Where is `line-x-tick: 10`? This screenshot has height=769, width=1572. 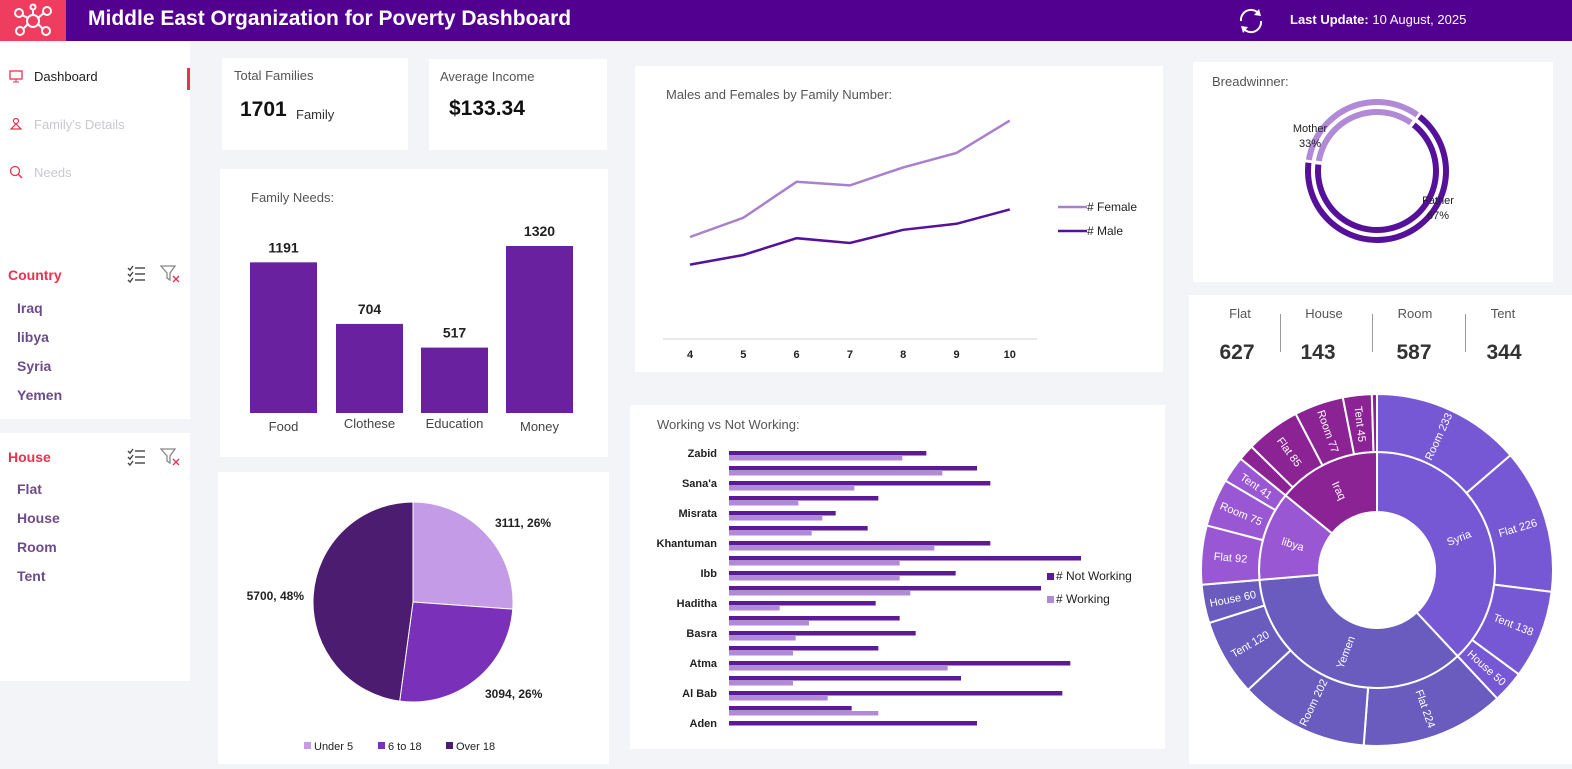
line-x-tick: 10 is located at coordinates (1010, 355).